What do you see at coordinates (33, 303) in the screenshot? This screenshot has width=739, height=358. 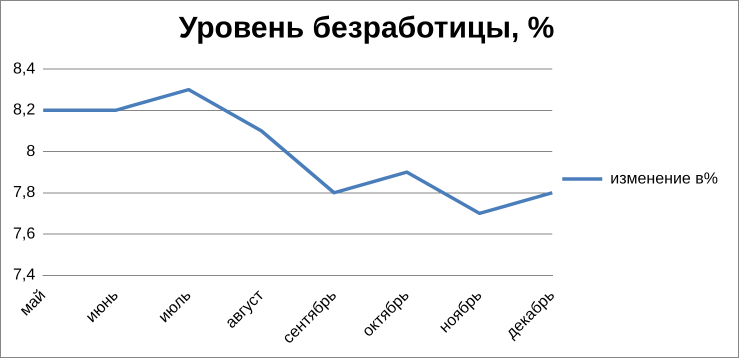 I see `x-tick-label: май` at bounding box center [33, 303].